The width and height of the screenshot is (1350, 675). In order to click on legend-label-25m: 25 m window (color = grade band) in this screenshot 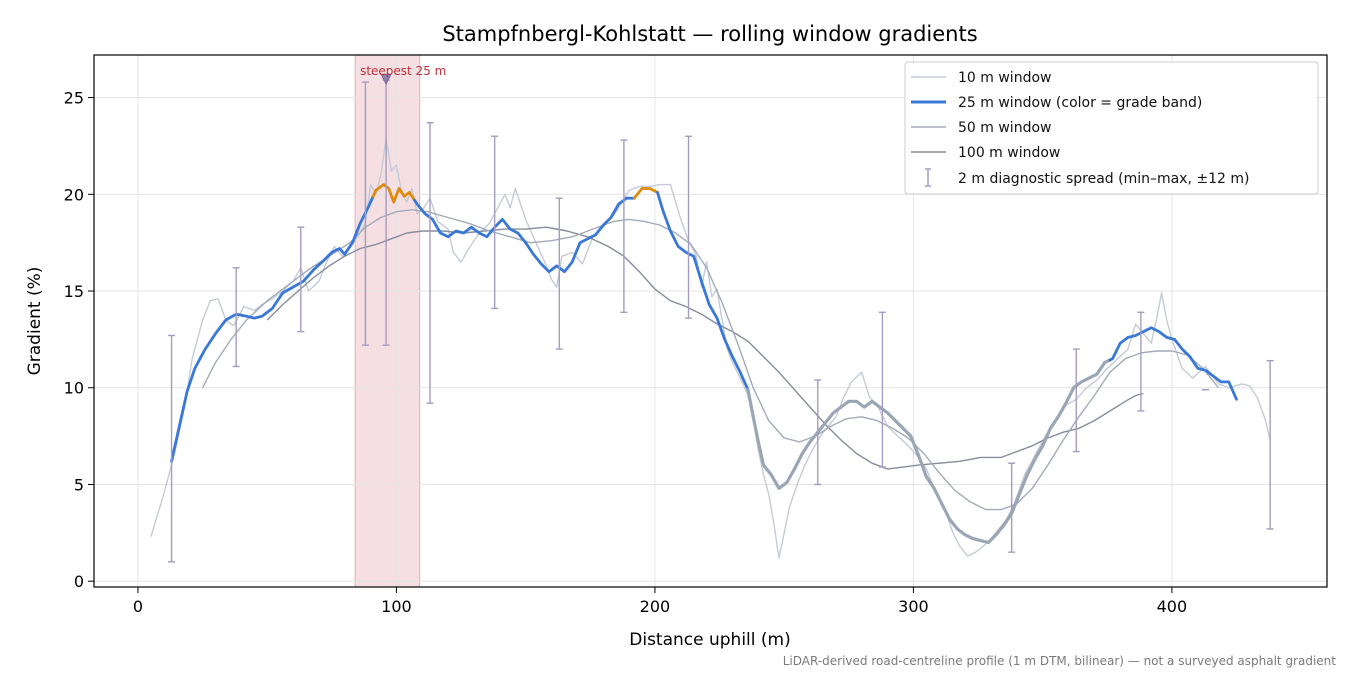, I will do `click(1080, 103)`.